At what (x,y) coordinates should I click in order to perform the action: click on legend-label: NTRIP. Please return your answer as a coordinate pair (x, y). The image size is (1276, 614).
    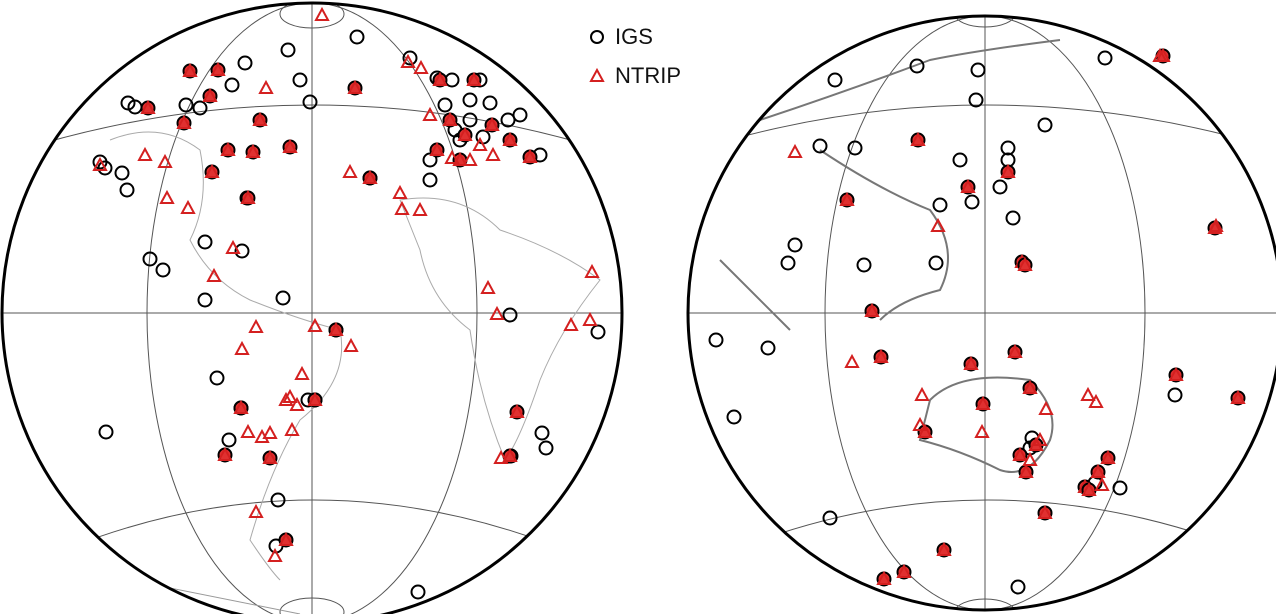
    Looking at the image, I should click on (648, 75).